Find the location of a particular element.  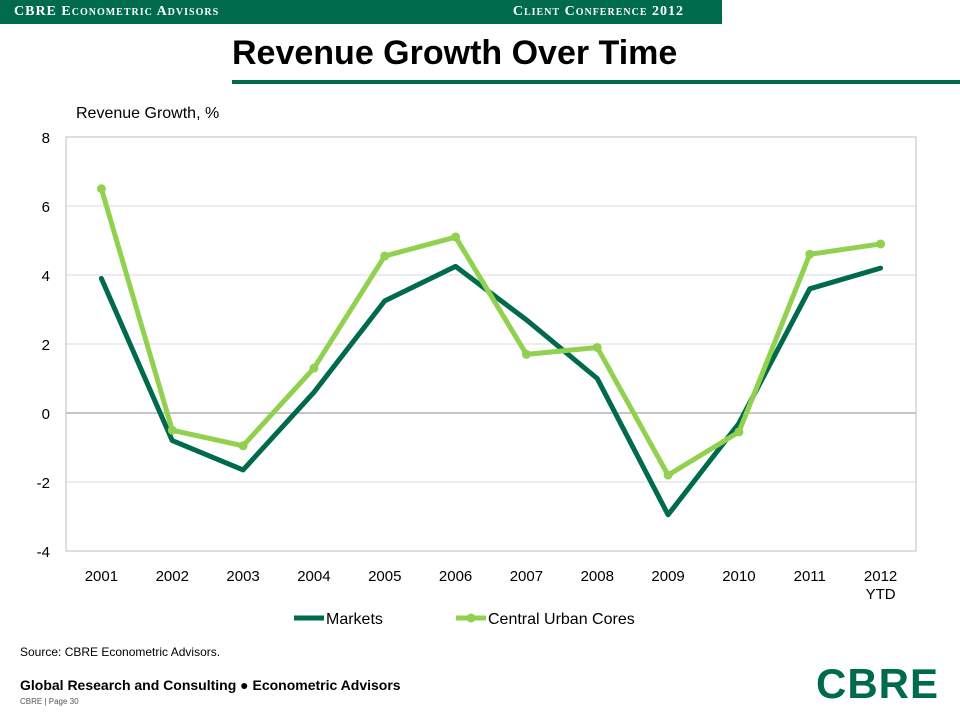

y-tick-label: 6 is located at coordinates (46, 207).